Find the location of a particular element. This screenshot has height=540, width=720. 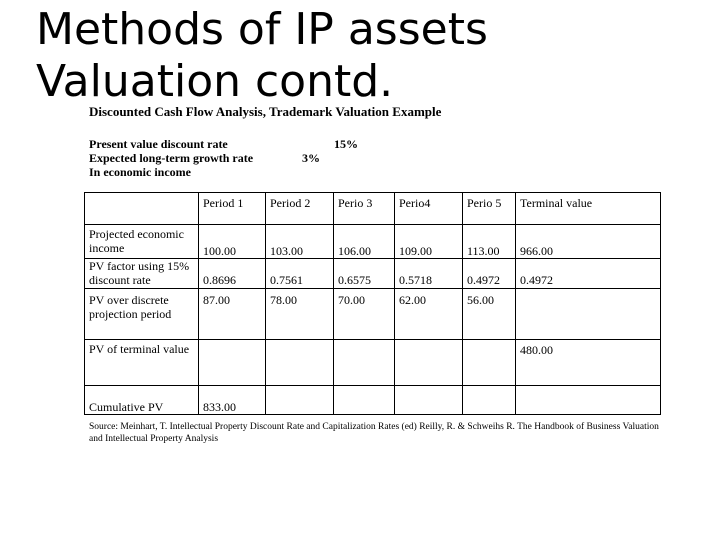

table-cell: 103.00 is located at coordinates (299, 241).